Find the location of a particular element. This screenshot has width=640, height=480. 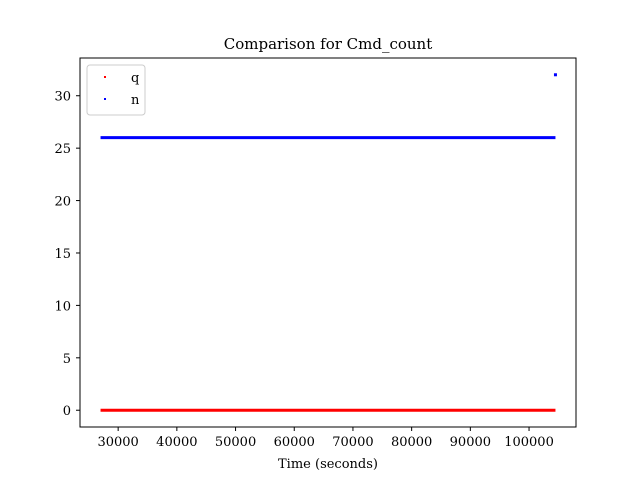

x-tick-label-1: 40000 is located at coordinates (176, 442).